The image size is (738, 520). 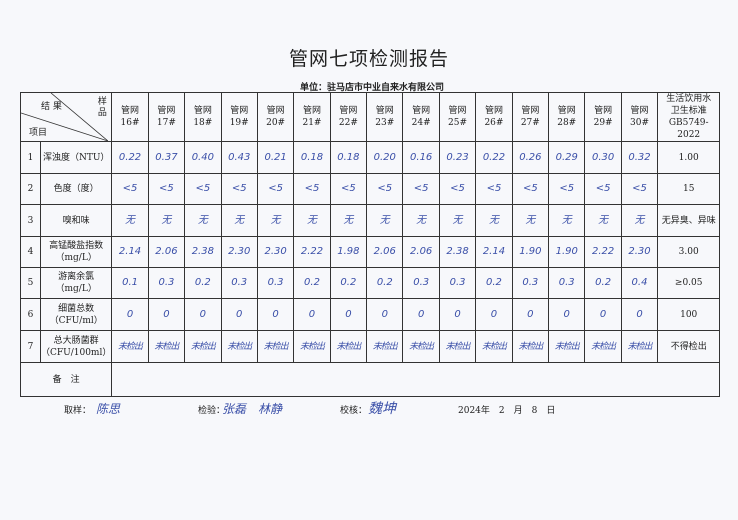 What do you see at coordinates (421, 157) in the screenshot?
I see `result-cell: 0.16` at bounding box center [421, 157].